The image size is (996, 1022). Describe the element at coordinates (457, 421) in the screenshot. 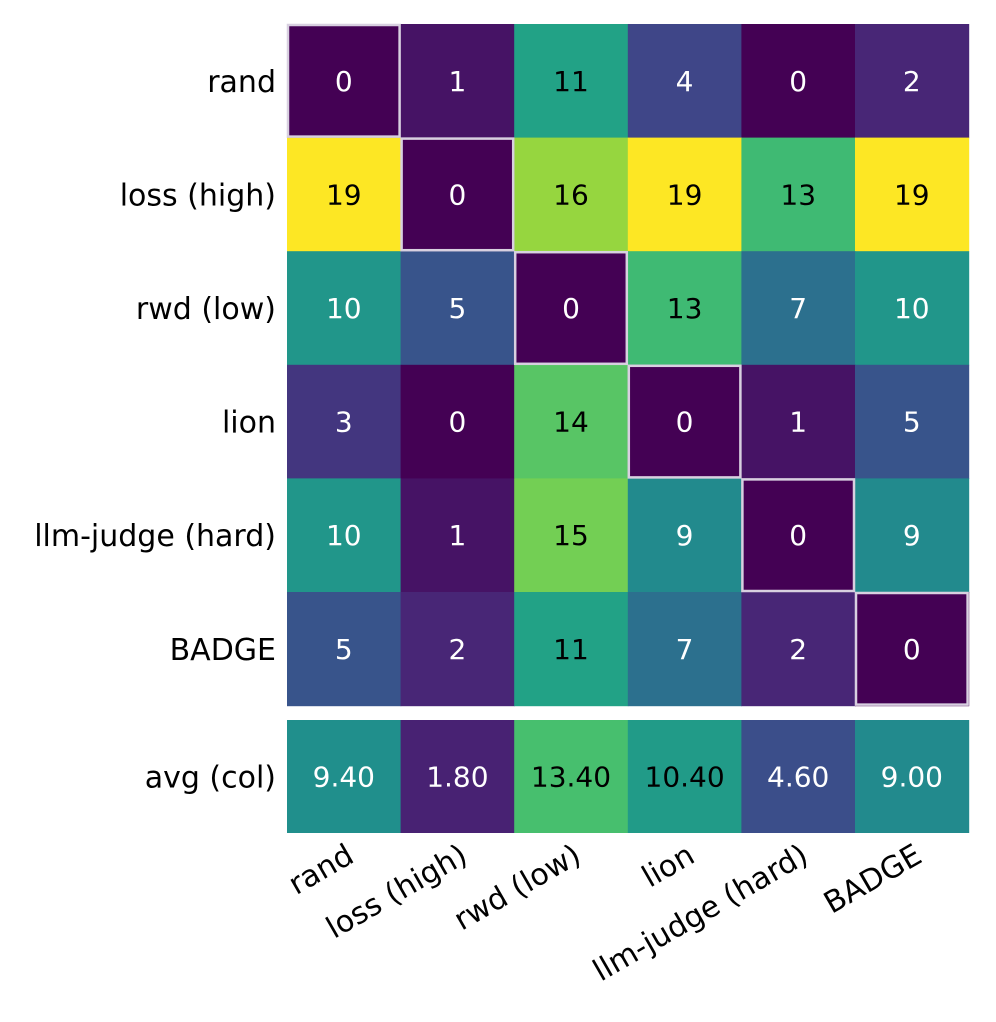

I see `cell-r3-c1` at that location.